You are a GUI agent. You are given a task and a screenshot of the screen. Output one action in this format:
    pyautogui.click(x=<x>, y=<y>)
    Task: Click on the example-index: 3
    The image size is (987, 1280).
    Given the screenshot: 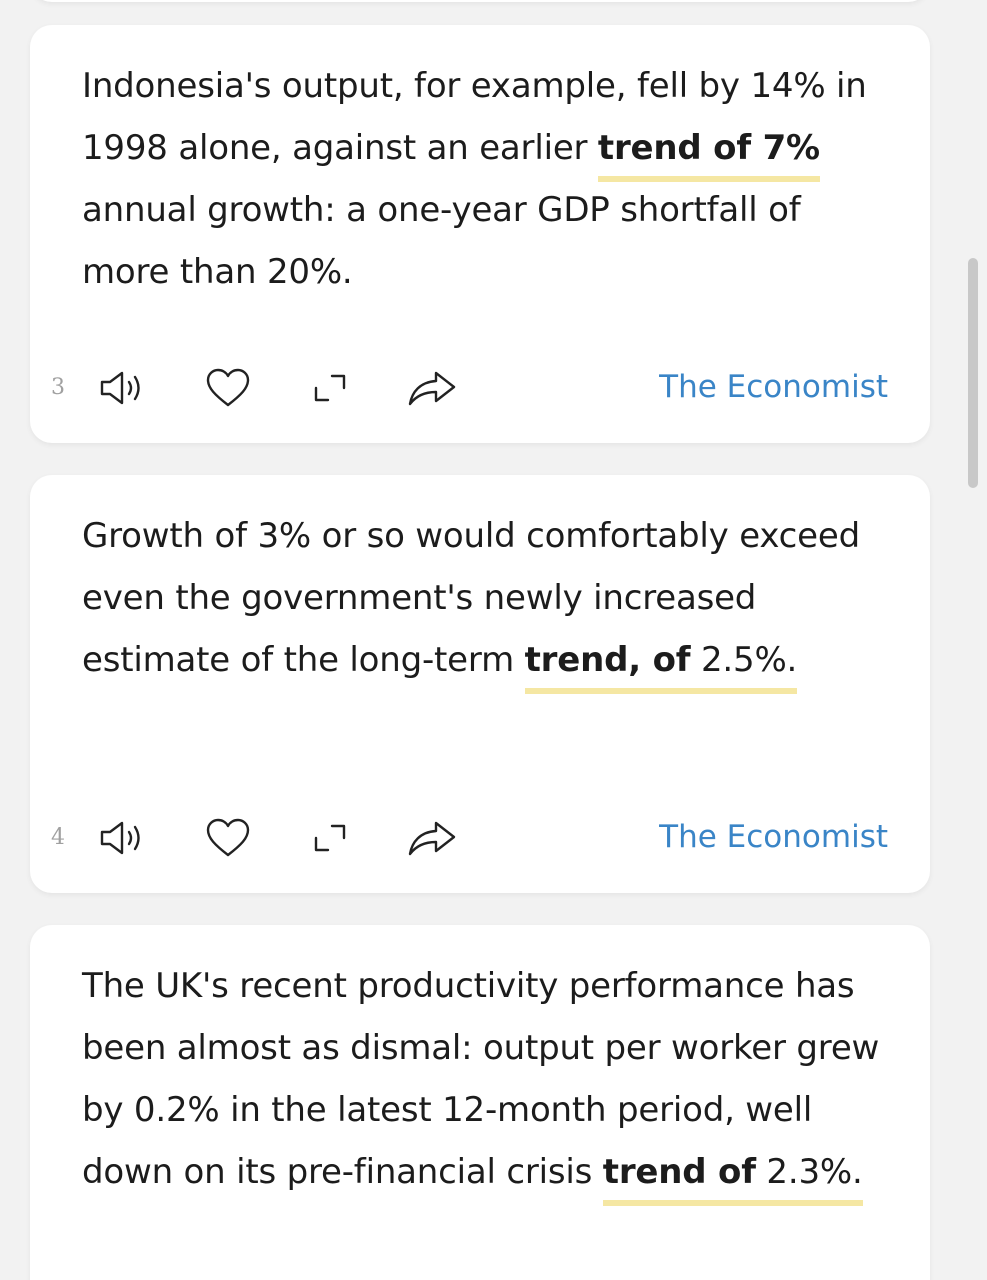 What is the action you would take?
    pyautogui.click(x=58, y=387)
    